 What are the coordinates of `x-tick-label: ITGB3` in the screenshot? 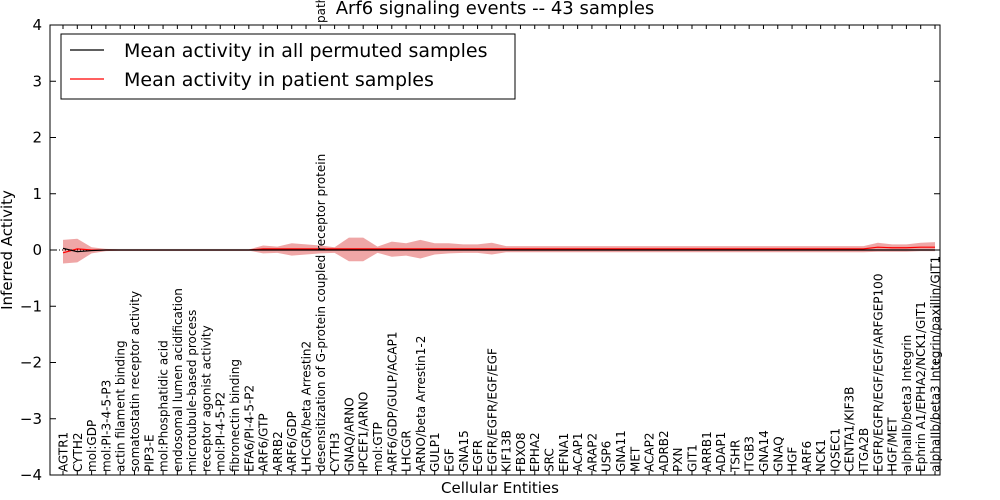 It's located at (750, 454).